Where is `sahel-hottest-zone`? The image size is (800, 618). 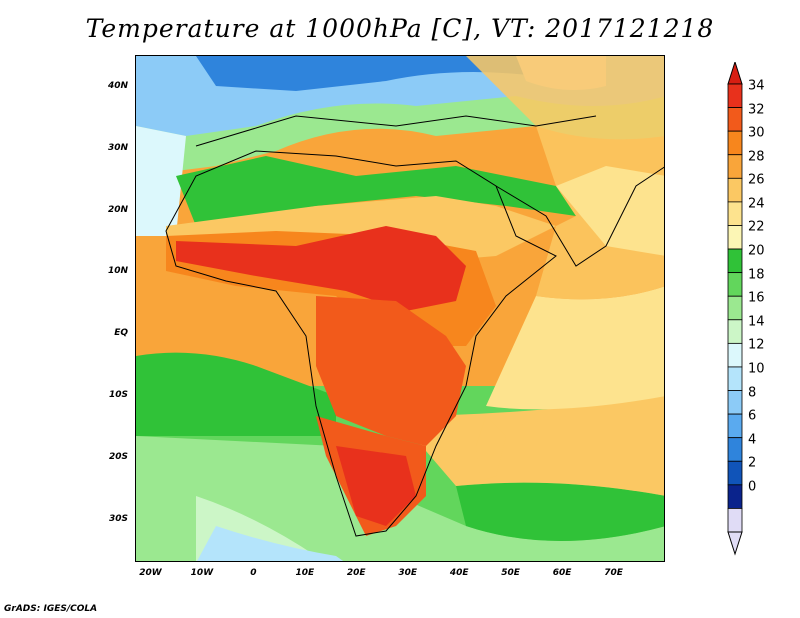 sahel-hottest-zone is located at coordinates (321, 268).